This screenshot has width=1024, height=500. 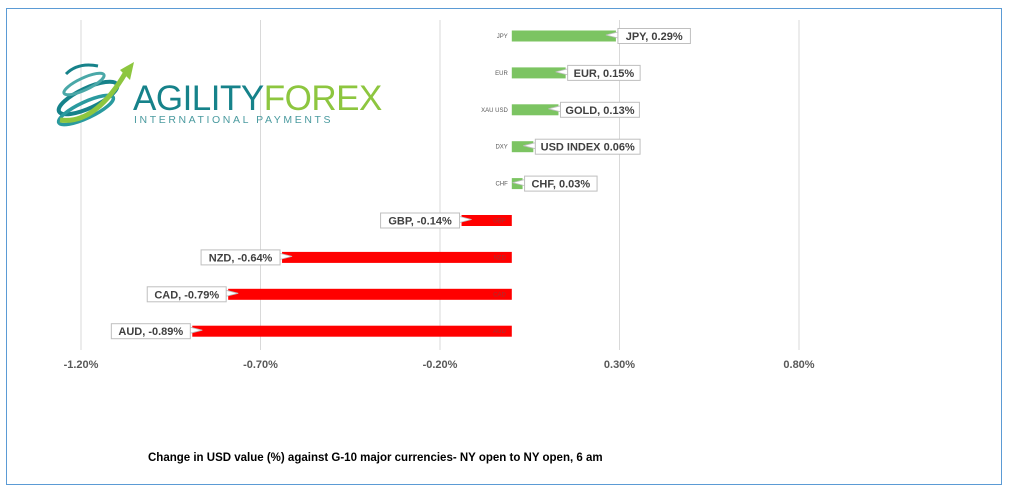 I want to click on data-label-text: USD INDEX 0.06%, so click(x=588, y=148).